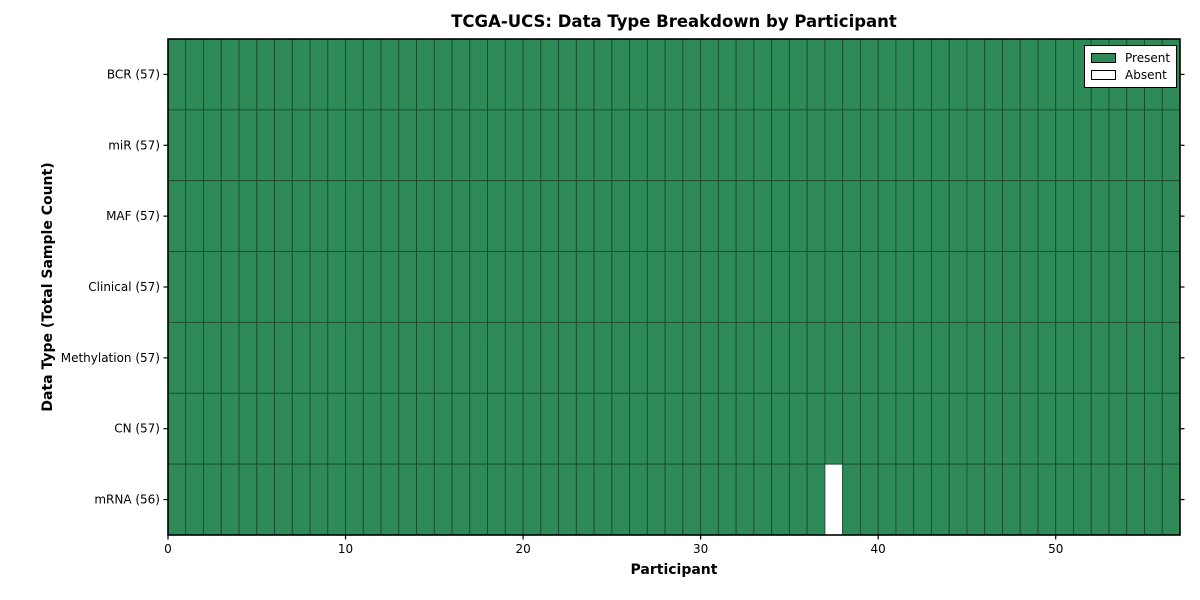  What do you see at coordinates (1103, 58) in the screenshot?
I see `present-swatch` at bounding box center [1103, 58].